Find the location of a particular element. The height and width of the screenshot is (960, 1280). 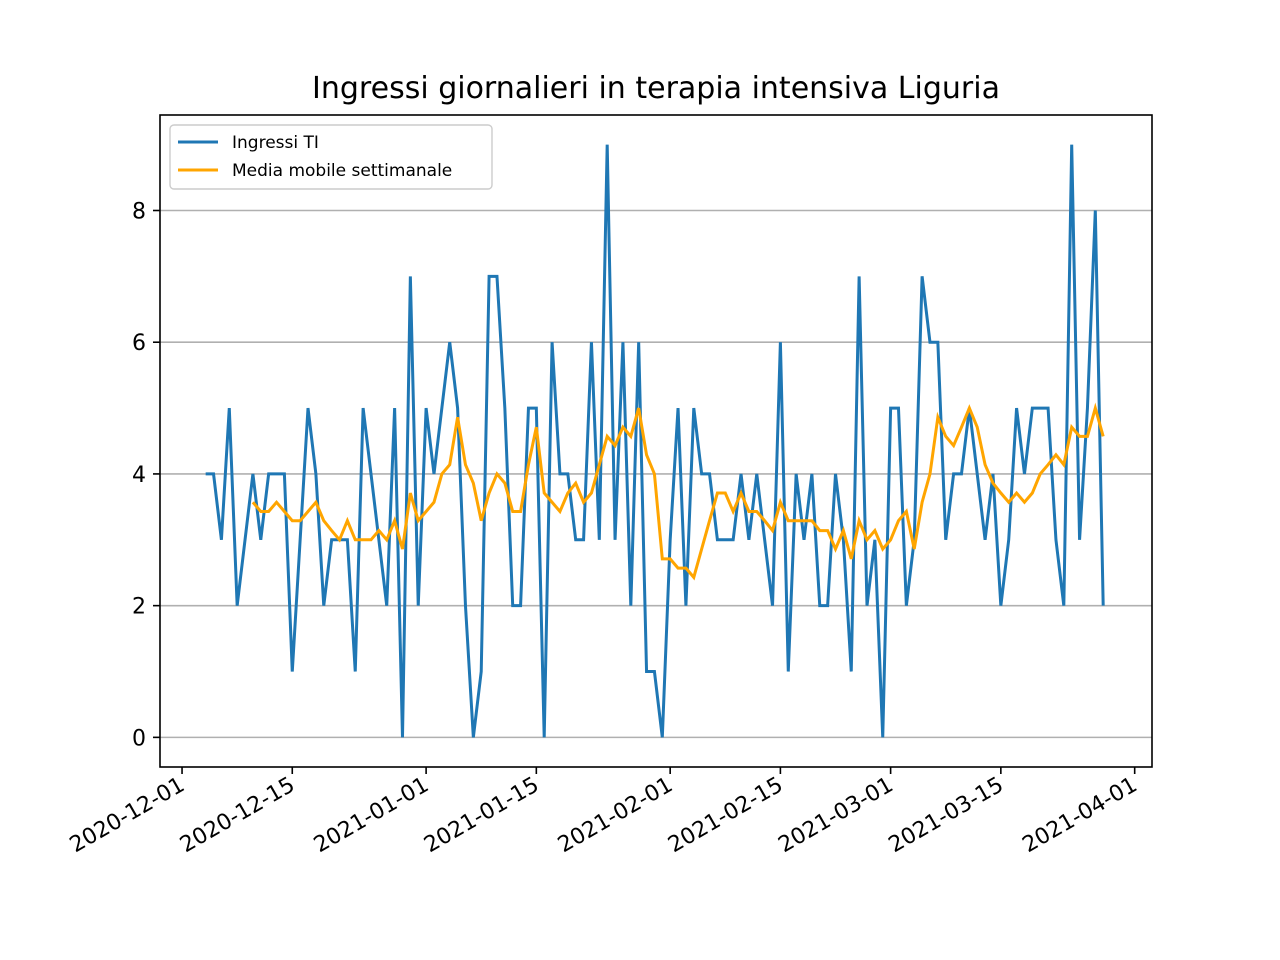

x-tick-label: 2021-01-15 is located at coordinates (481, 816).